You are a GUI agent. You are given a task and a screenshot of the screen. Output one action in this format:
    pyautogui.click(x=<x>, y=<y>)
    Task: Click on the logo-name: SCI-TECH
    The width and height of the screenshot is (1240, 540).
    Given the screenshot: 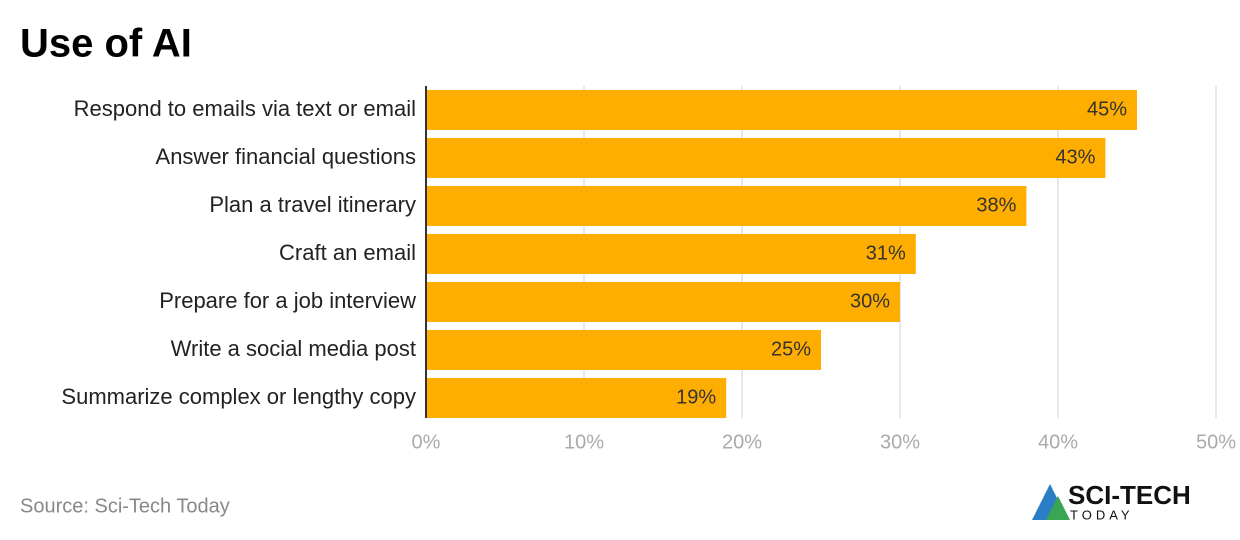 What is the action you would take?
    pyautogui.click(x=1129, y=495)
    